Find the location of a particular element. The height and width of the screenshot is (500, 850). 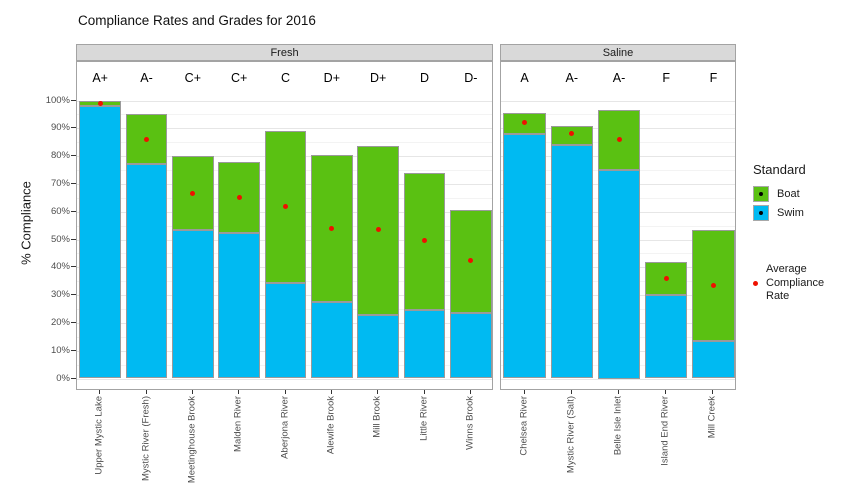

key-dot-icon is located at coordinates (761, 194).